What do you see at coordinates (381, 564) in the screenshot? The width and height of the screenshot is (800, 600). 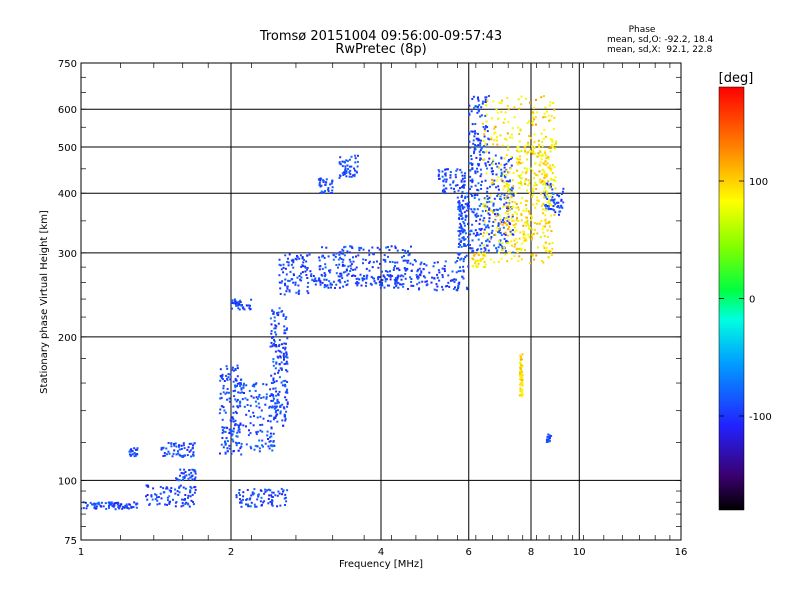 I see `x-axis-label: Frequency [MHz]` at bounding box center [381, 564].